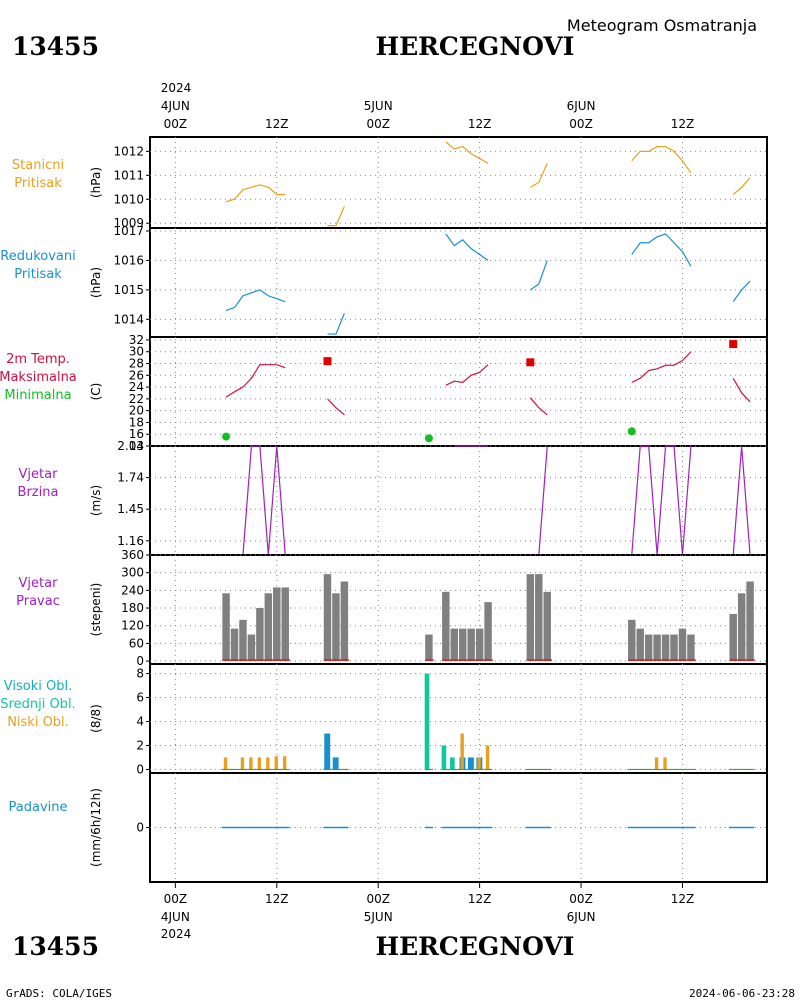  Describe the element at coordinates (132, 626) in the screenshot. I see `ytick-label-wd: 120` at that location.